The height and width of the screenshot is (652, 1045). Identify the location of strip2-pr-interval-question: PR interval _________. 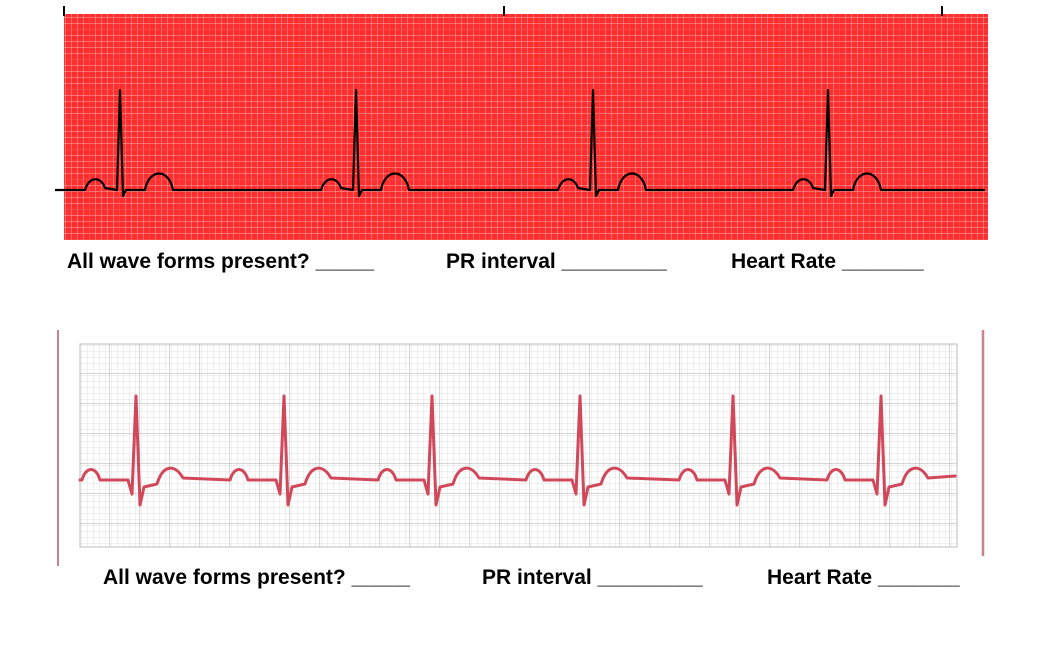
(592, 577).